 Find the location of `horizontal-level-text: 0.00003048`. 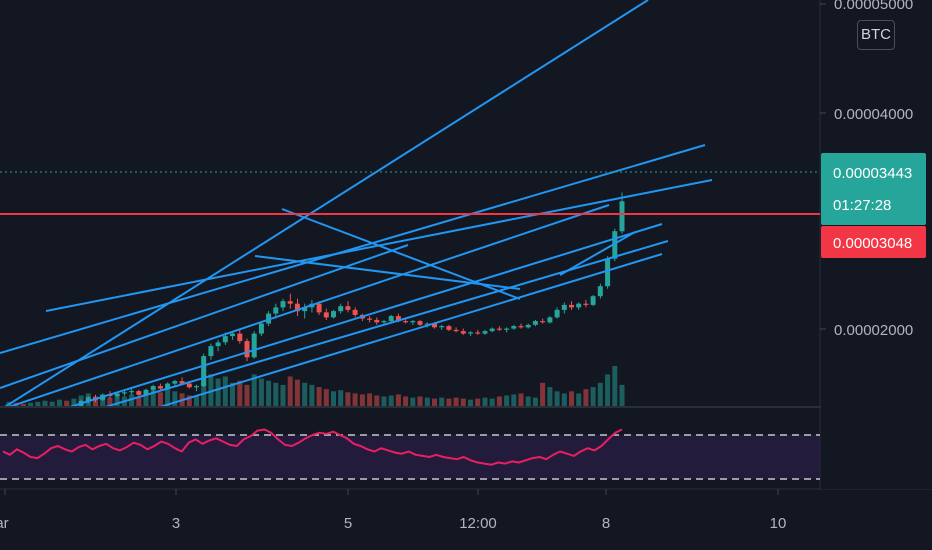

horizontal-level-text: 0.00003048 is located at coordinates (872, 243).